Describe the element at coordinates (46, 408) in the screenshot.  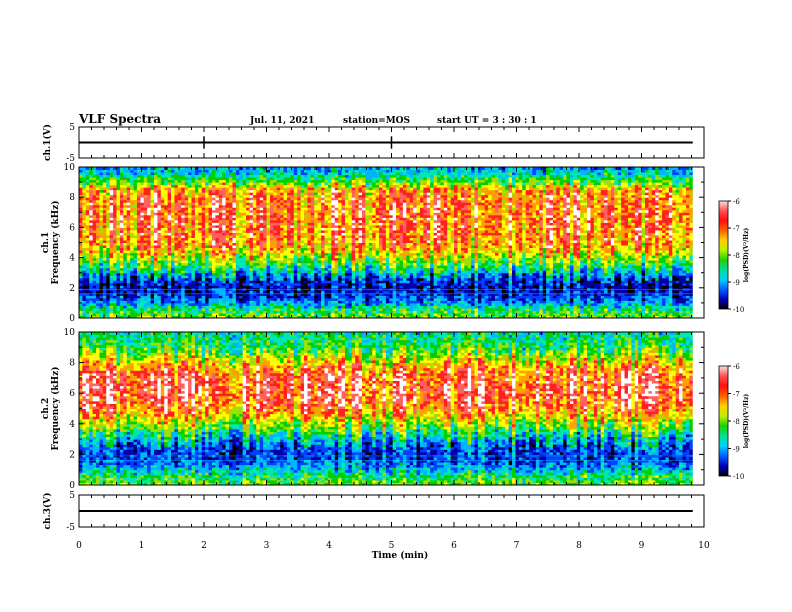
I see `ch2-spectrogram-ylabel-channel: ch.2` at that location.